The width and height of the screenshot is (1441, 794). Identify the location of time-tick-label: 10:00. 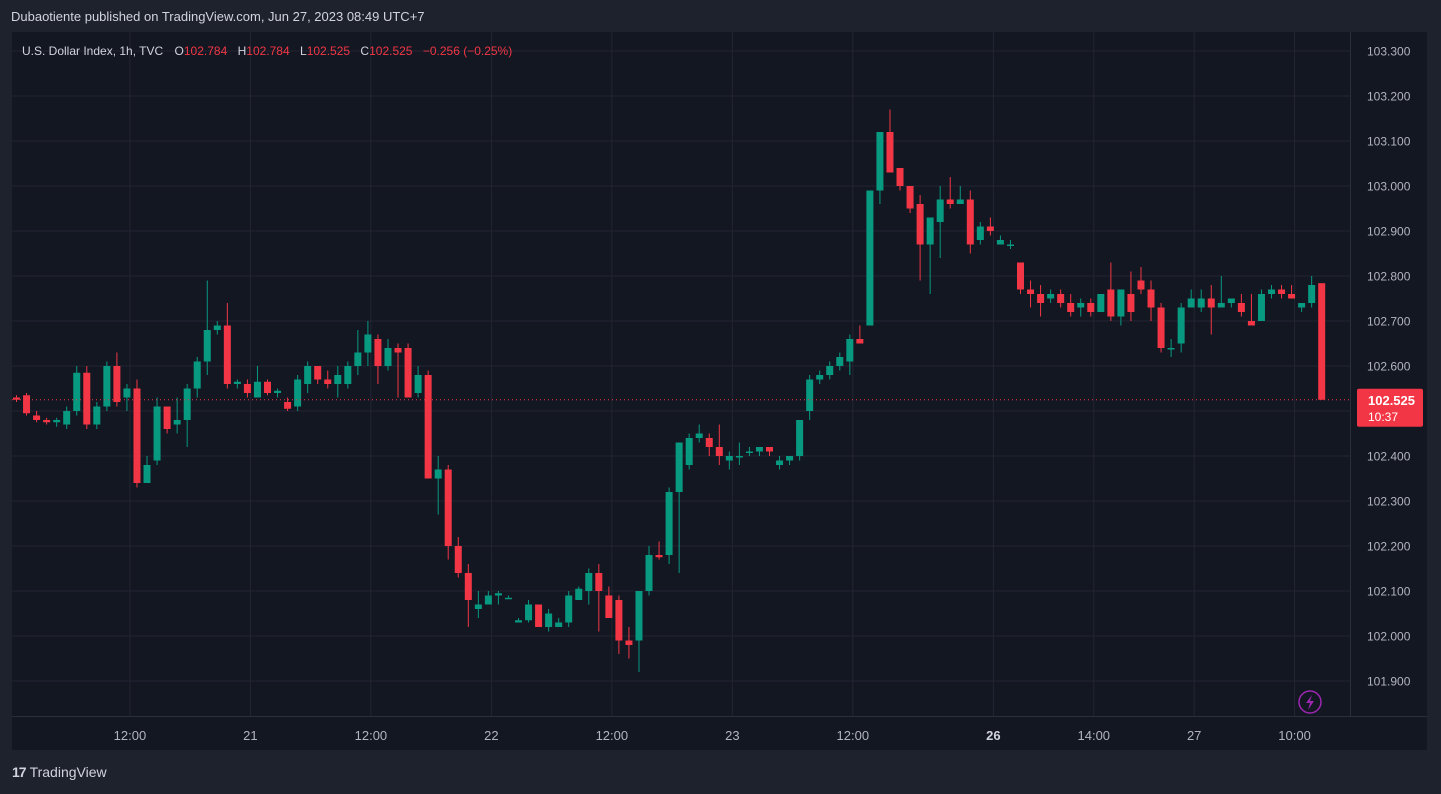
(1294, 735).